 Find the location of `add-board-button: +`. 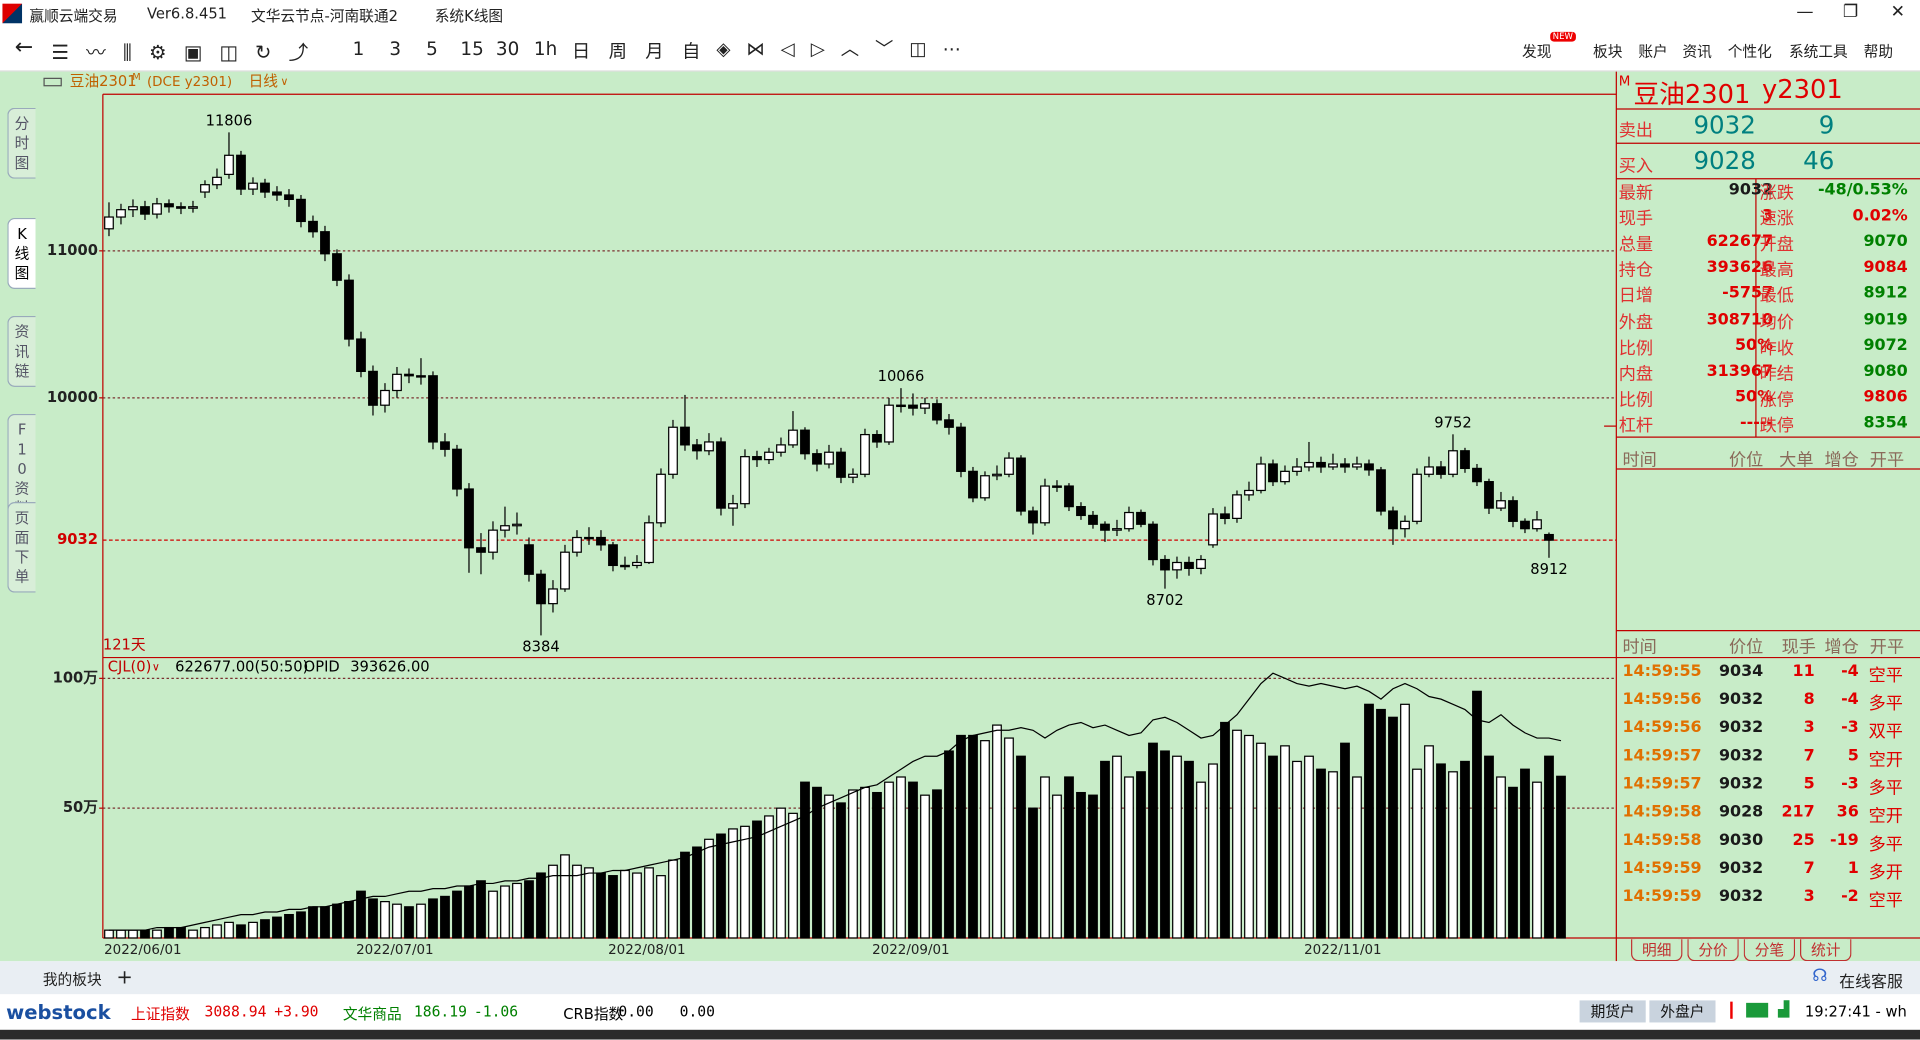

add-board-button: + is located at coordinates (124, 976).